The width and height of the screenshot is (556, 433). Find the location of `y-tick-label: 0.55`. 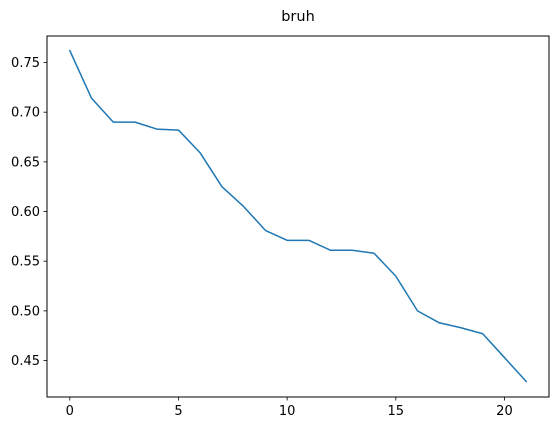

y-tick-label: 0.55 is located at coordinates (25, 262).